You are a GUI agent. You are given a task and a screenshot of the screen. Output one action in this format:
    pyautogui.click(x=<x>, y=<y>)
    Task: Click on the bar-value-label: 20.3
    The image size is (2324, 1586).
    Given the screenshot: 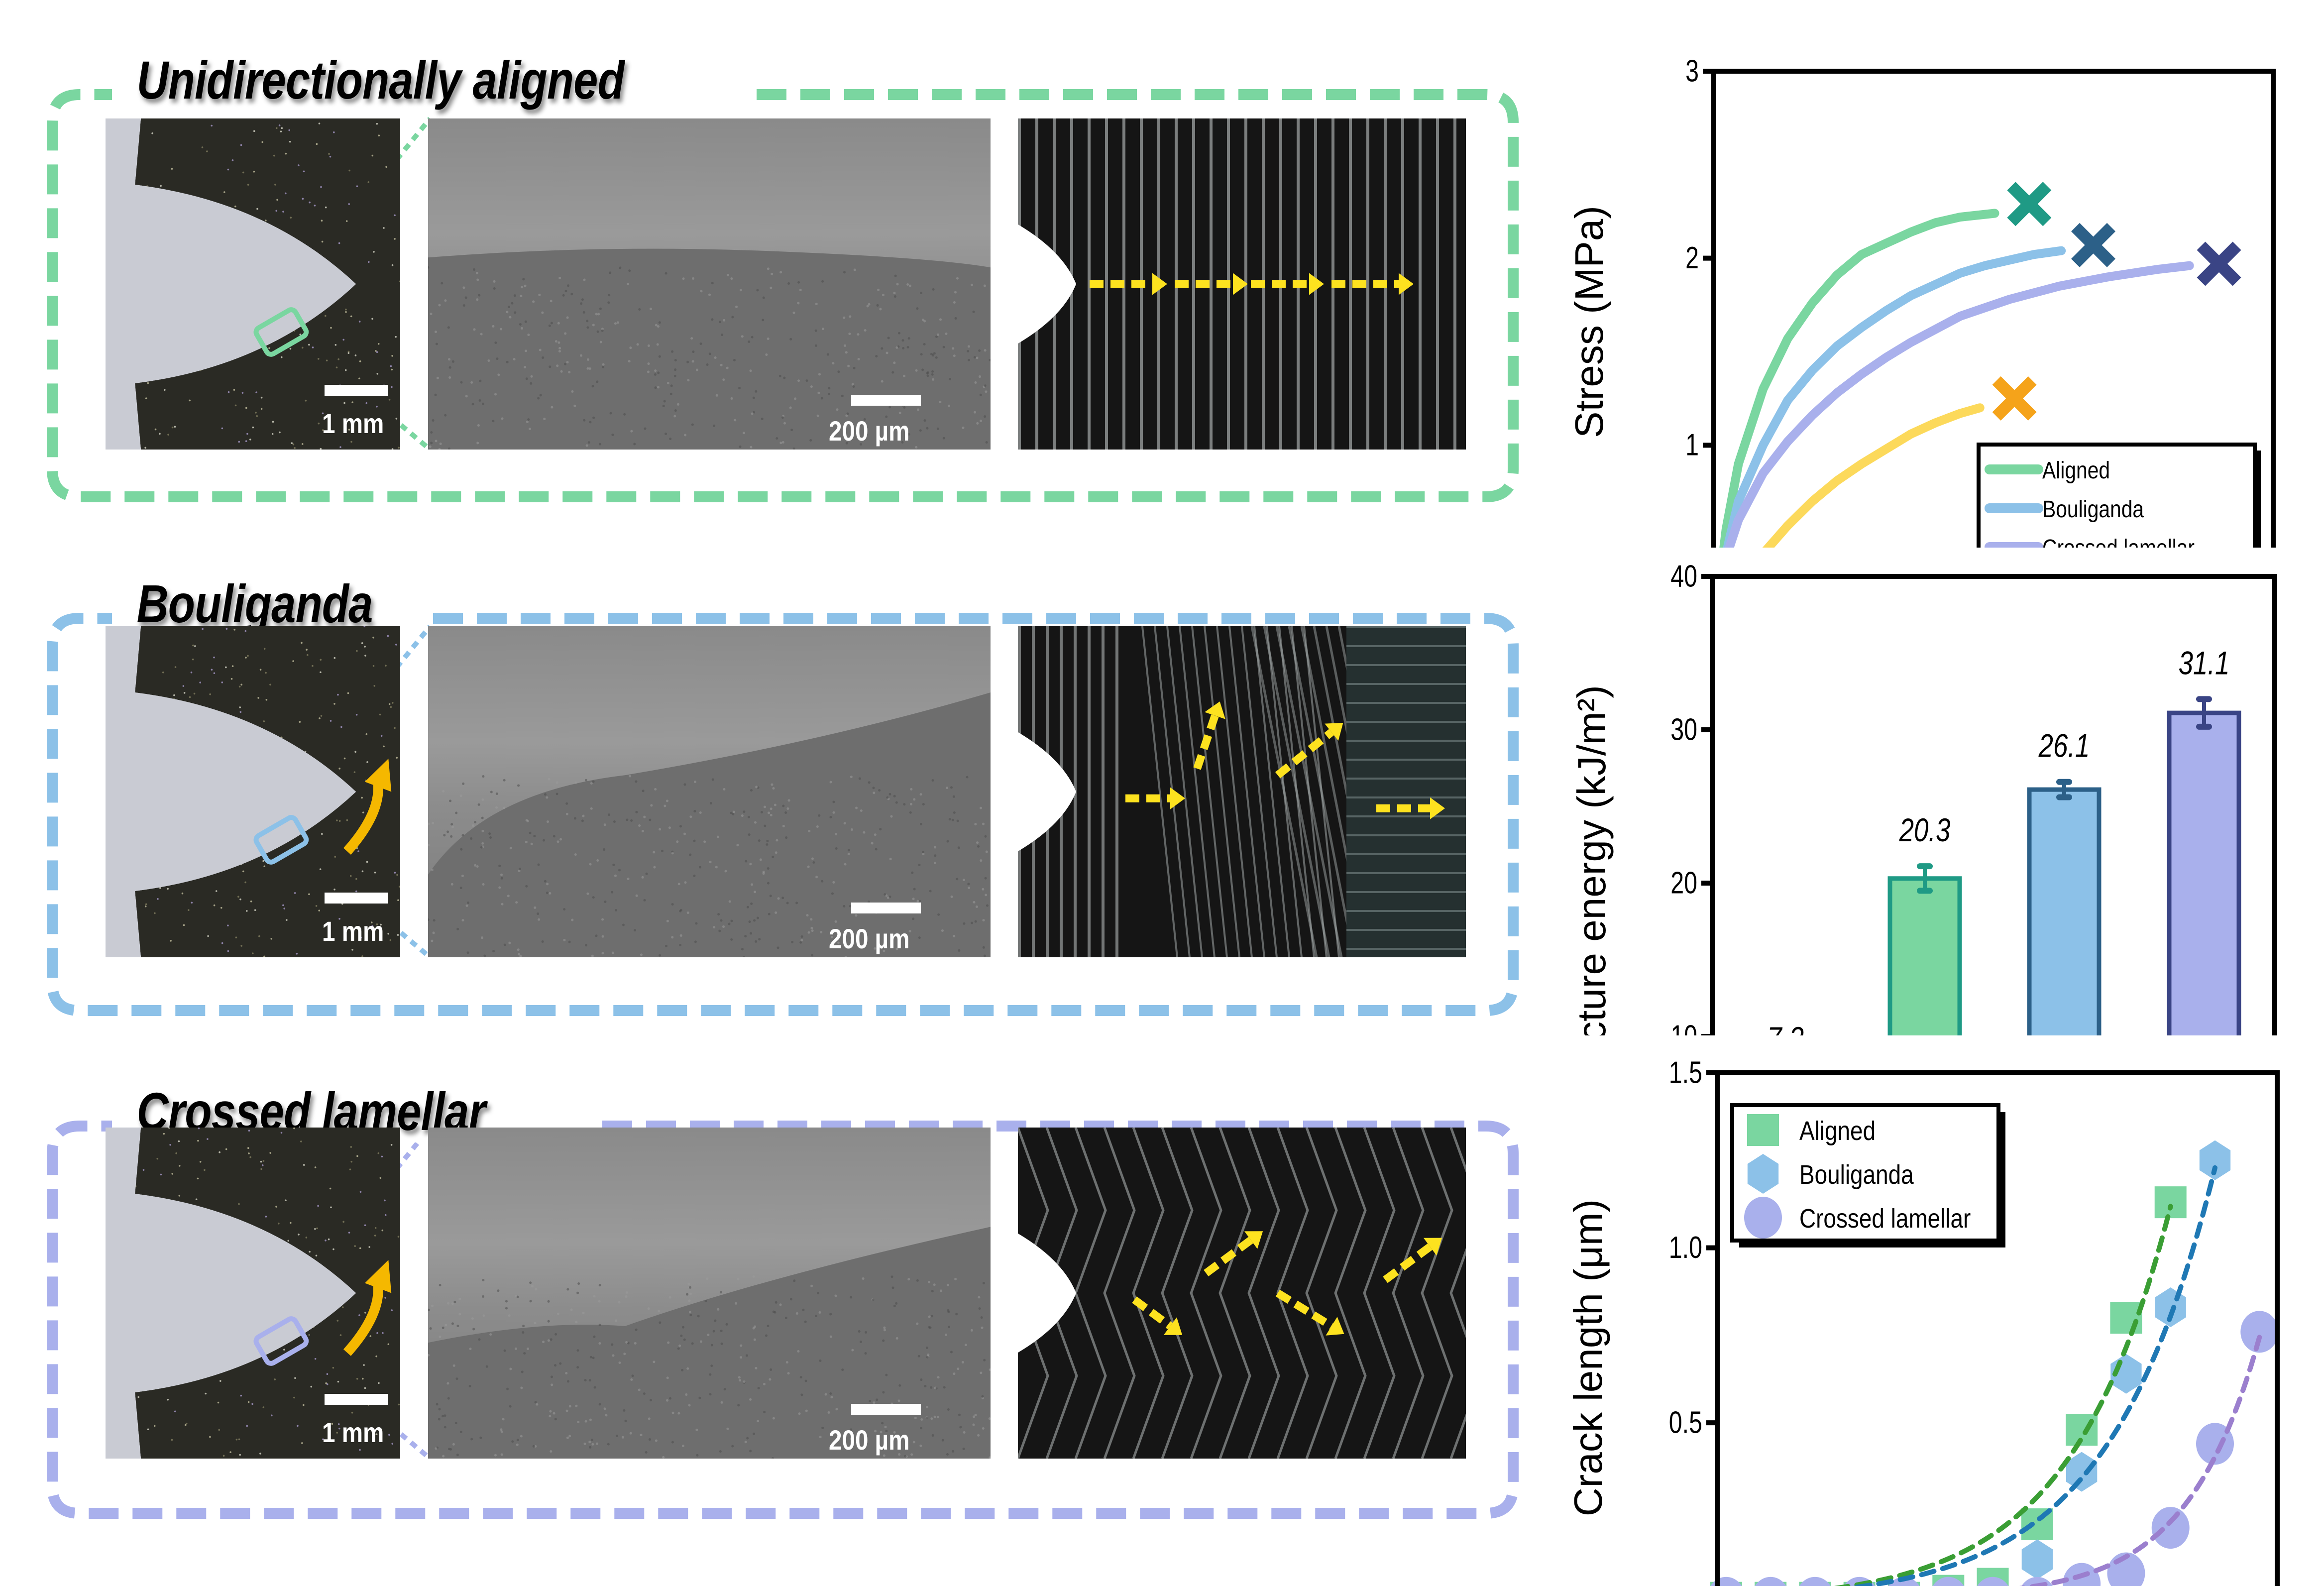 What is the action you would take?
    pyautogui.click(x=1925, y=829)
    